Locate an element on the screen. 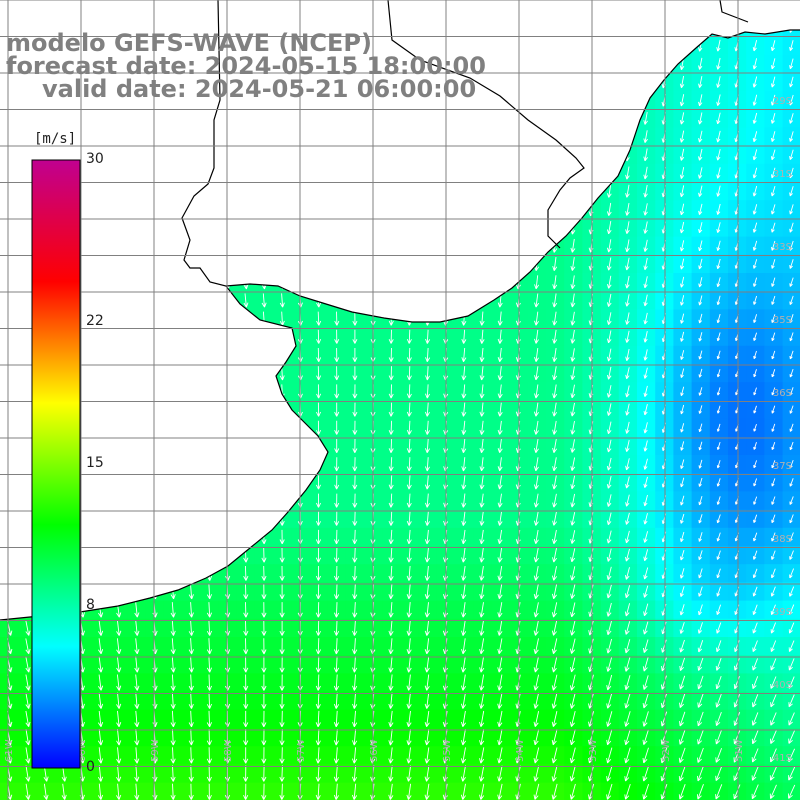 The image size is (800, 800). latitude-label: 39S is located at coordinates (782, 612).